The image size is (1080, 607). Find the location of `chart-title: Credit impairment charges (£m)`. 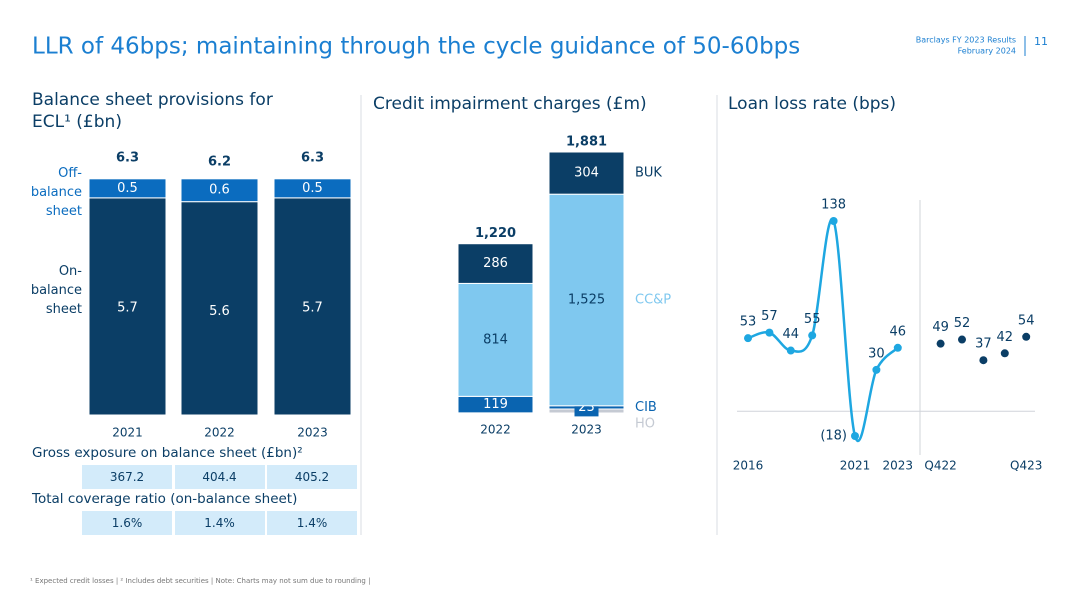

chart-title: Credit impairment charges (£m) is located at coordinates (510, 104).